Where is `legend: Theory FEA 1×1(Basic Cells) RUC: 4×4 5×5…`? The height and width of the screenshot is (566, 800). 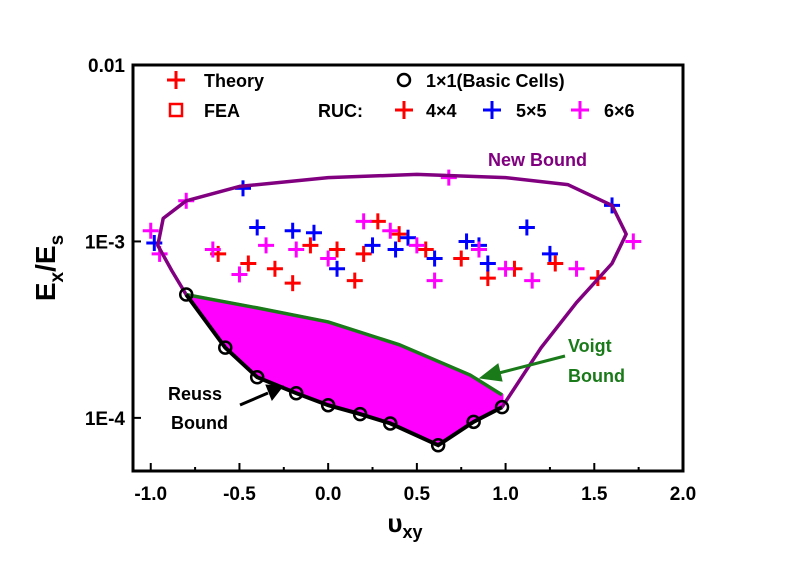 legend: Theory FEA 1×1(Basic Cells) RUC: 4×4 5×5… is located at coordinates (401, 96).